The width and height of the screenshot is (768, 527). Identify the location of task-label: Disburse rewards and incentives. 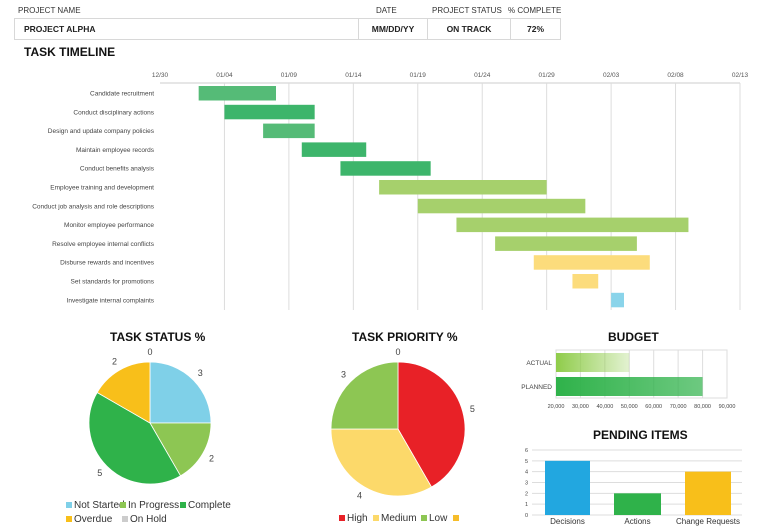
(107, 263).